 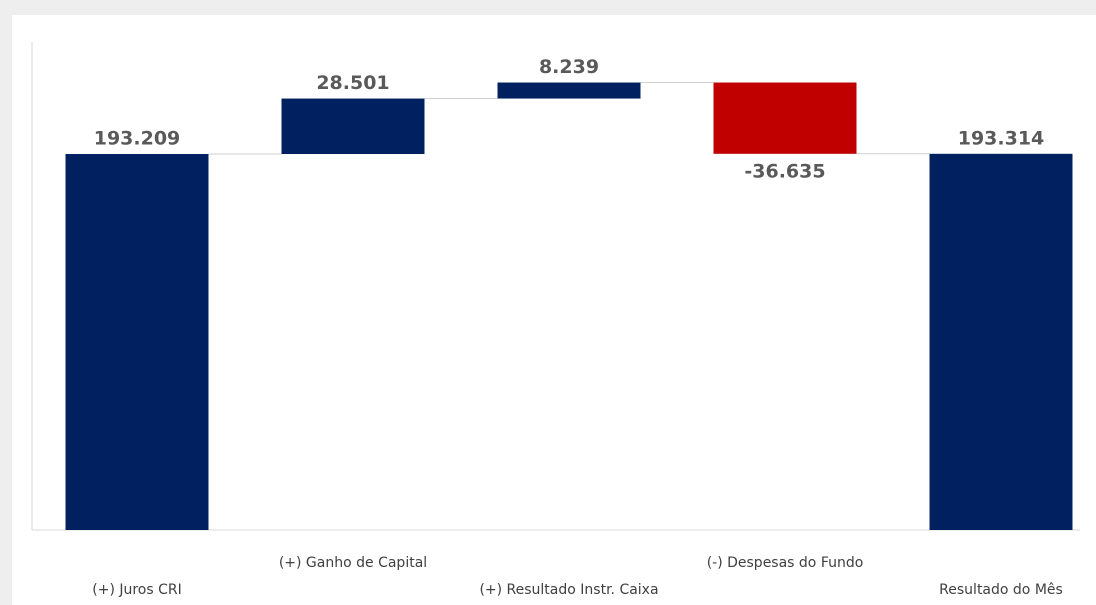 I want to click on x-tick-label: (+) Resultado Instr. Caixa, so click(x=568, y=590).